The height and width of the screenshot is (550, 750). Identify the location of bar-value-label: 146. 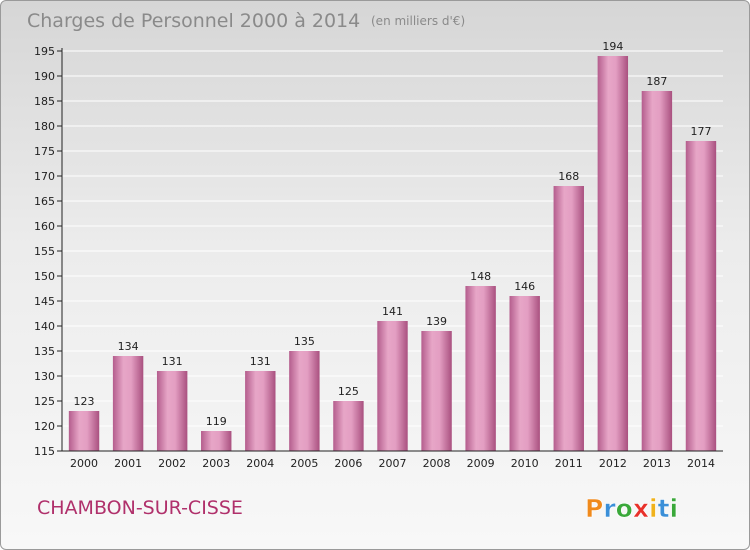
(524, 286).